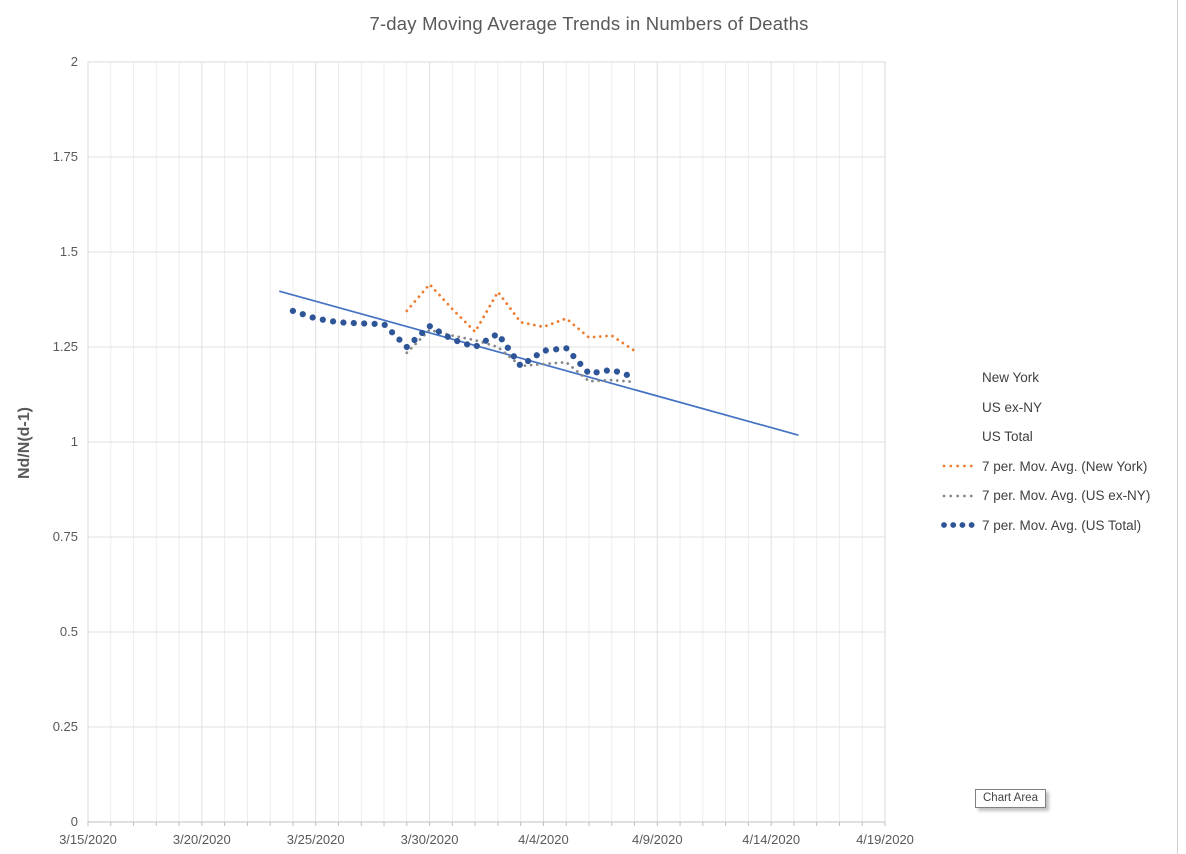  I want to click on legend-item: US ex-NY, so click(1045, 408).